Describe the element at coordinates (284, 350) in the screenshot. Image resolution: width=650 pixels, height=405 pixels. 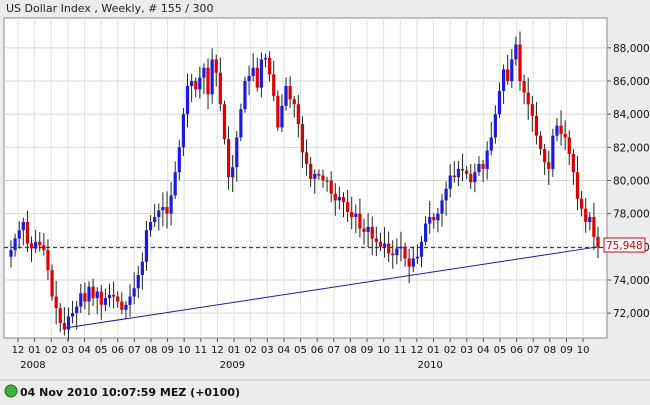
I see `x-tick-label: 04` at that location.